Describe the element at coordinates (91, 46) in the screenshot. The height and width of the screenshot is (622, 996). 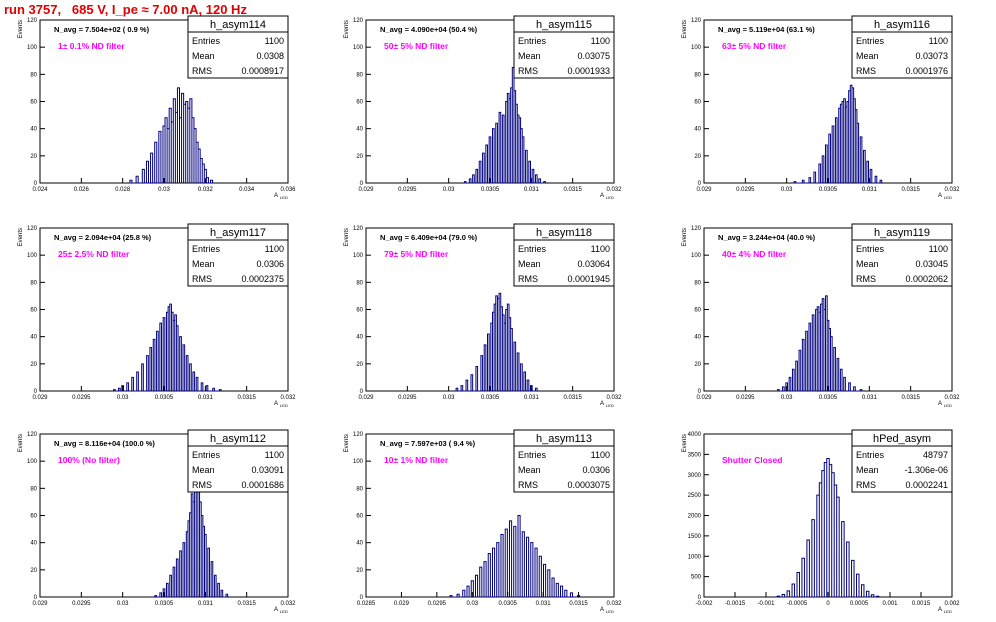
I see `filter-label: 1± 0.1% ND filter` at that location.